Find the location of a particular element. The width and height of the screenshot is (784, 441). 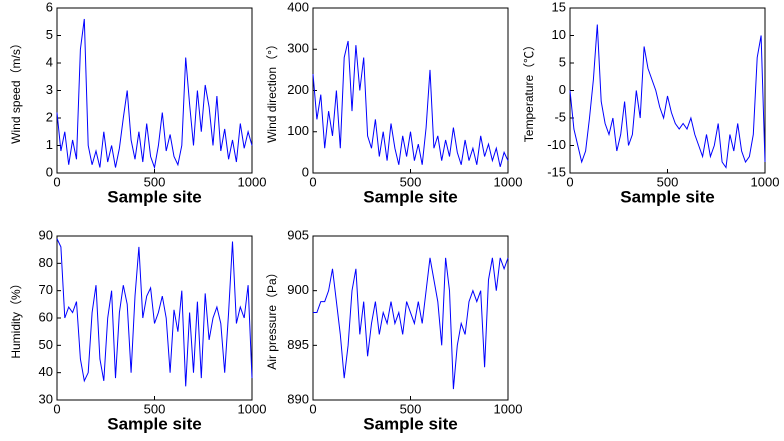

y-tick-label: 90 is located at coordinates (46, 234).